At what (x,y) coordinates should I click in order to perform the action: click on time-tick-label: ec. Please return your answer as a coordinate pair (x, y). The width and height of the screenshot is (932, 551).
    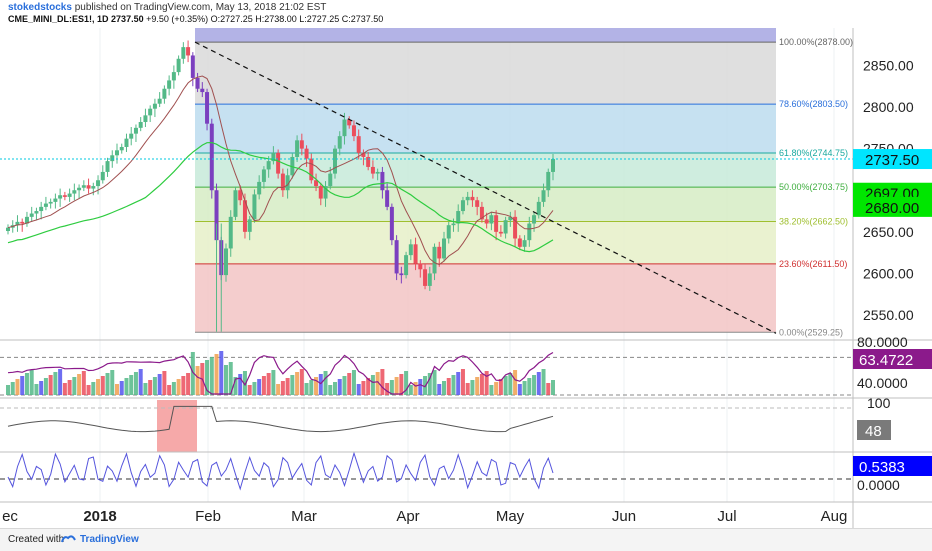
    Looking at the image, I should click on (10, 516).